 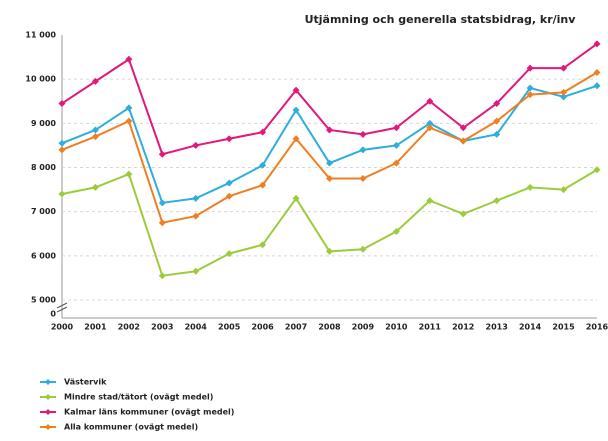 I want to click on x-tick-label: 2012, so click(x=463, y=327).